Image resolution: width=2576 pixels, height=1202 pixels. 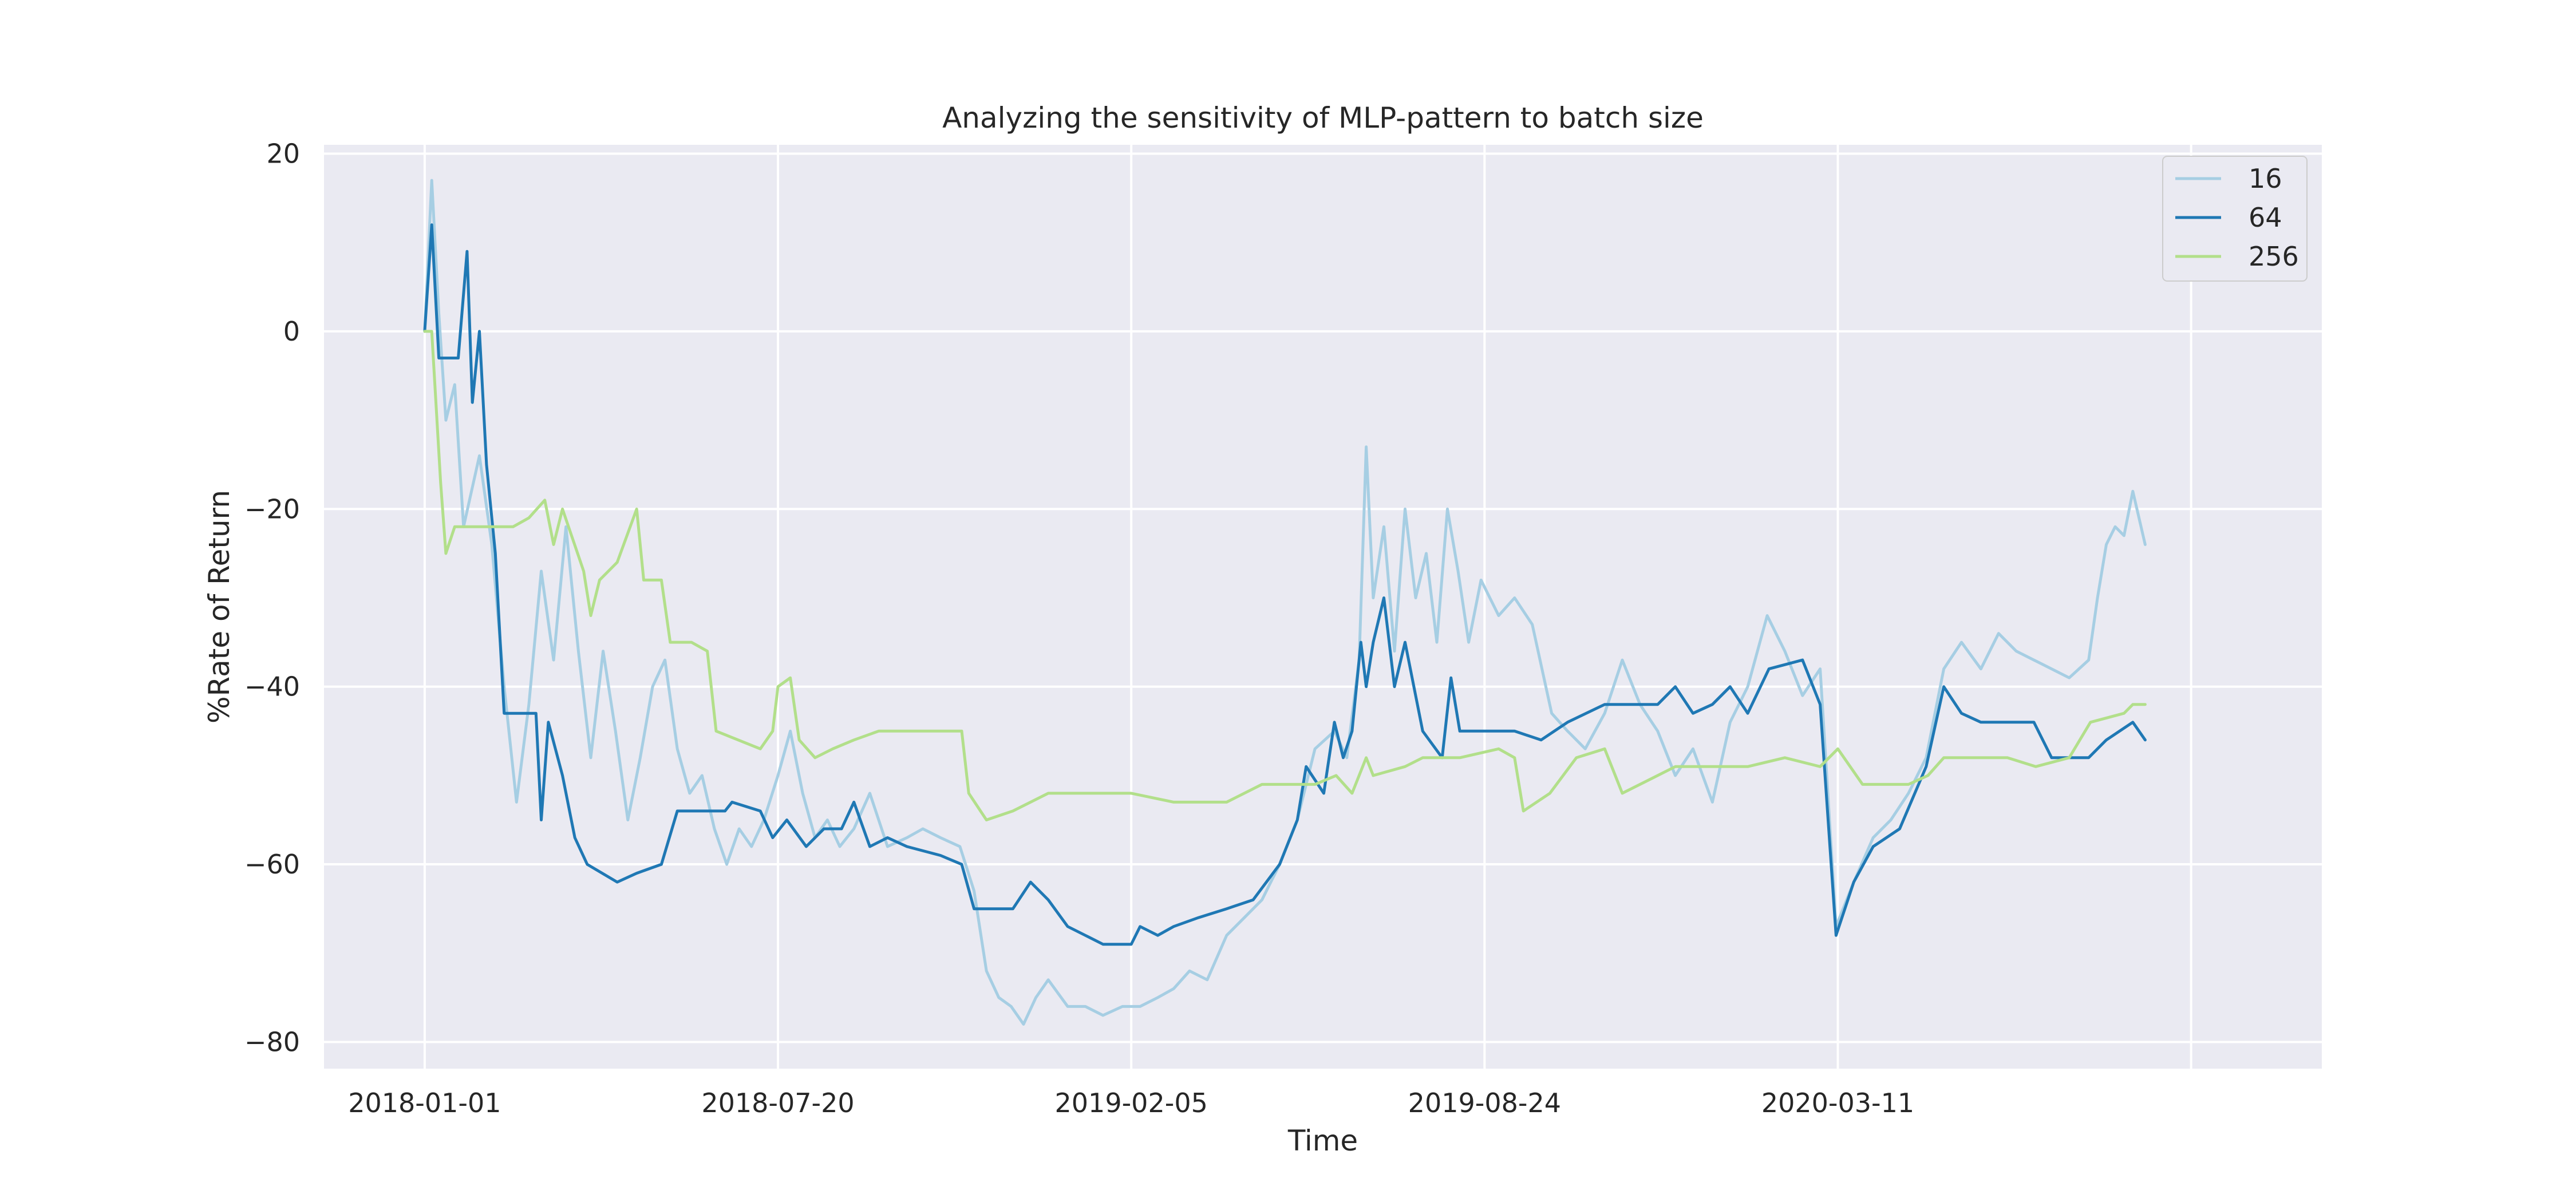 I want to click on y-tick-label: 20, so click(x=283, y=154).